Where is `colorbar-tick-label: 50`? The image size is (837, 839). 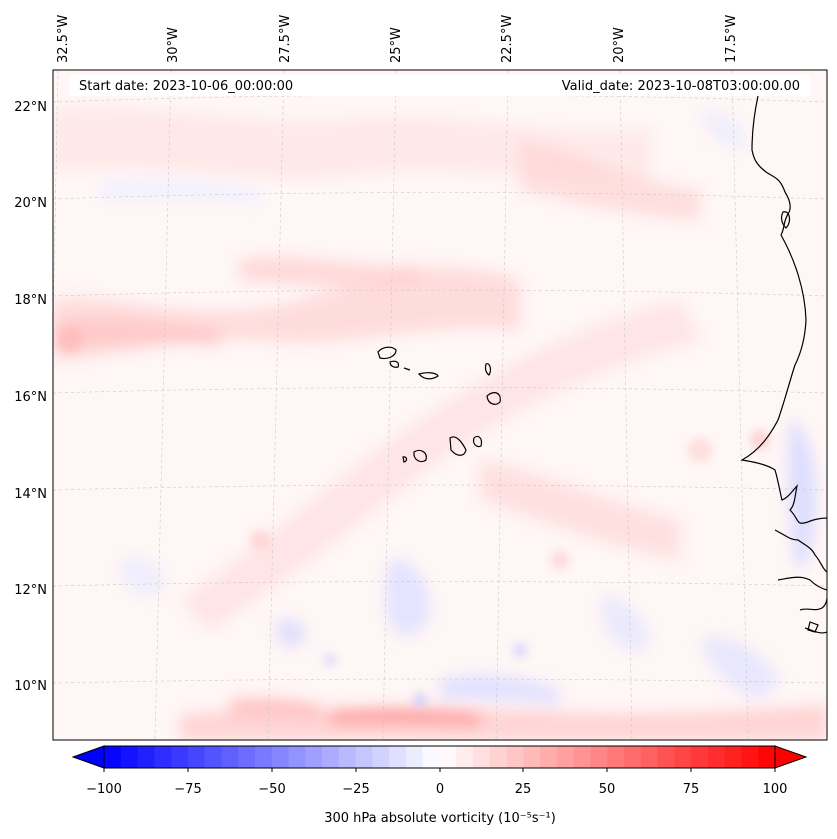 colorbar-tick-label: 50 is located at coordinates (607, 789).